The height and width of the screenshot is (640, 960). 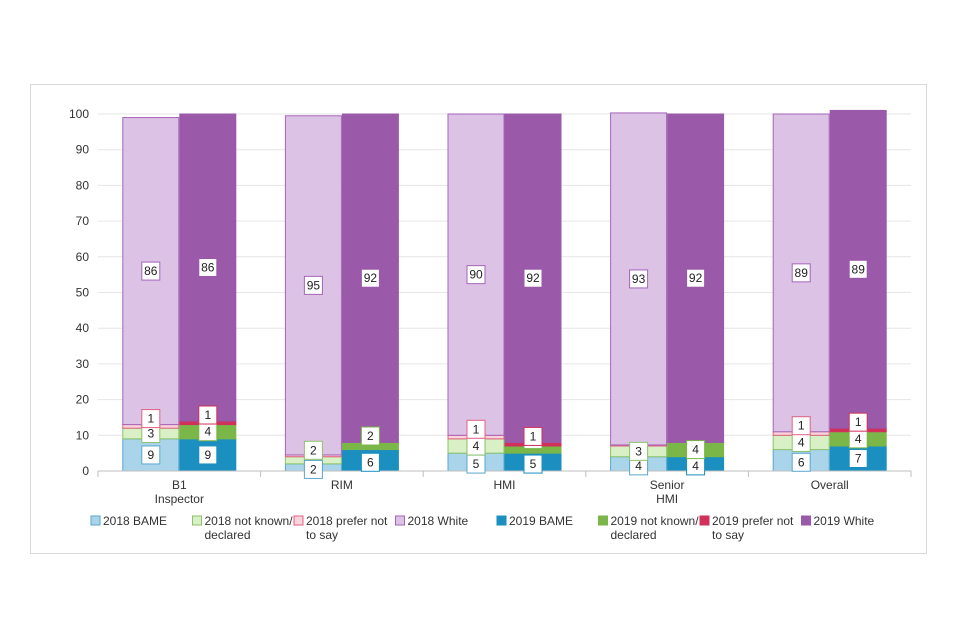 I want to click on legend-label: 2019 prefer not, so click(x=753, y=521).